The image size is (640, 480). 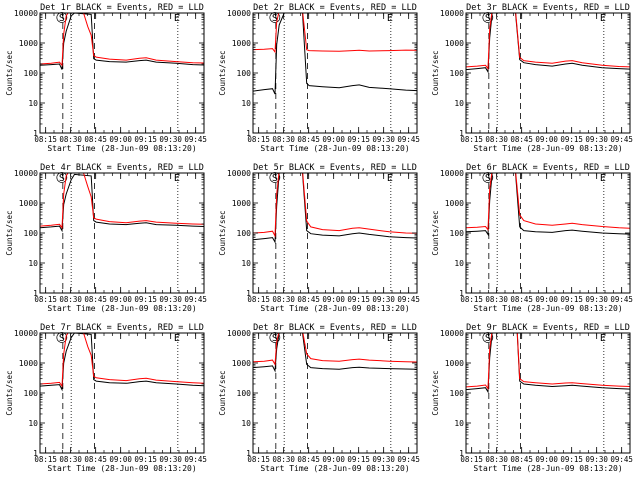 What do you see at coordinates (122, 8) in the screenshot?
I see `chart-title: Det 1r BLACK = Events, RED = LLD` at bounding box center [122, 8].